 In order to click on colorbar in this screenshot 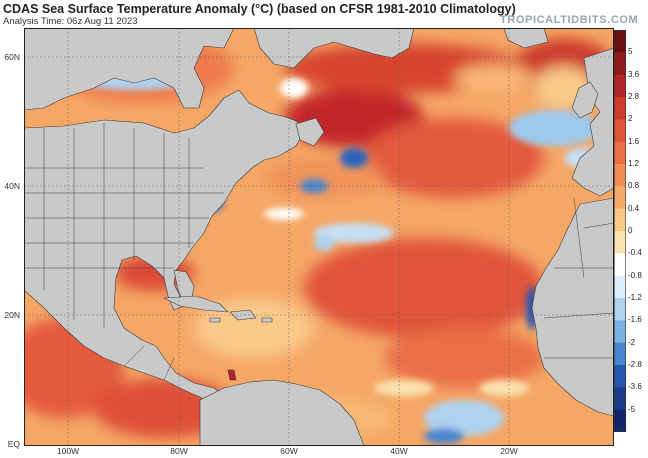, I will do `click(620, 231)`.